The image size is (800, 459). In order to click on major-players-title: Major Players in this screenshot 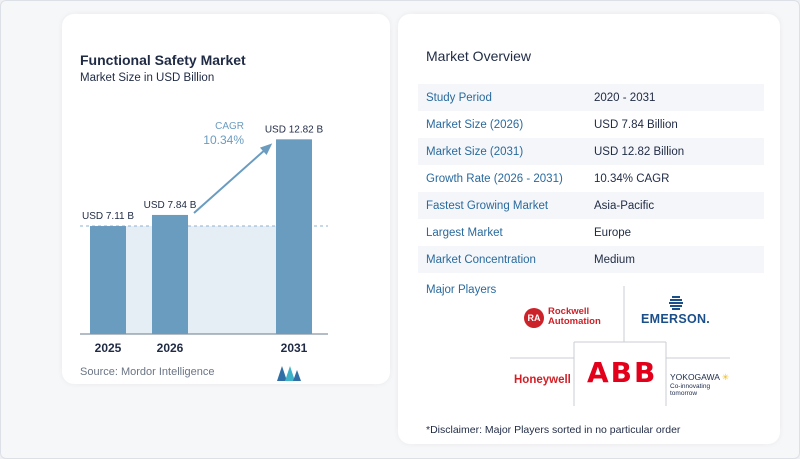, I will do `click(461, 290)`.